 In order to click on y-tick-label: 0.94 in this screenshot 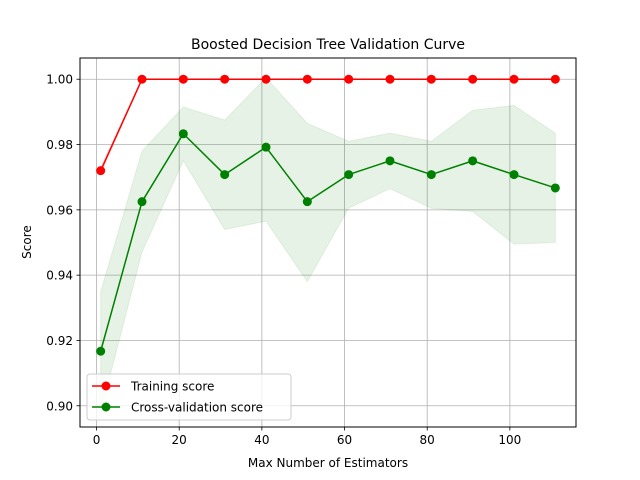, I will do `click(59, 276)`.